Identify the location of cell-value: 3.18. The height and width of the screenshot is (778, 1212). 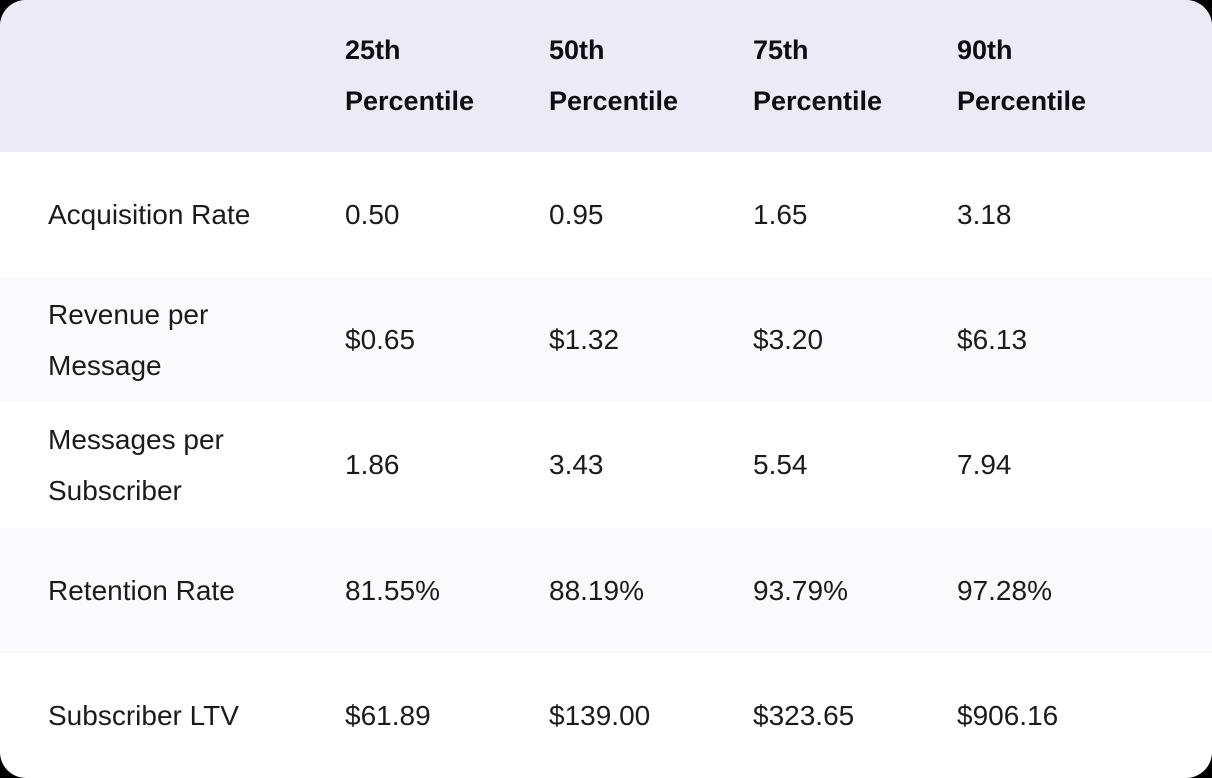
(984, 215).